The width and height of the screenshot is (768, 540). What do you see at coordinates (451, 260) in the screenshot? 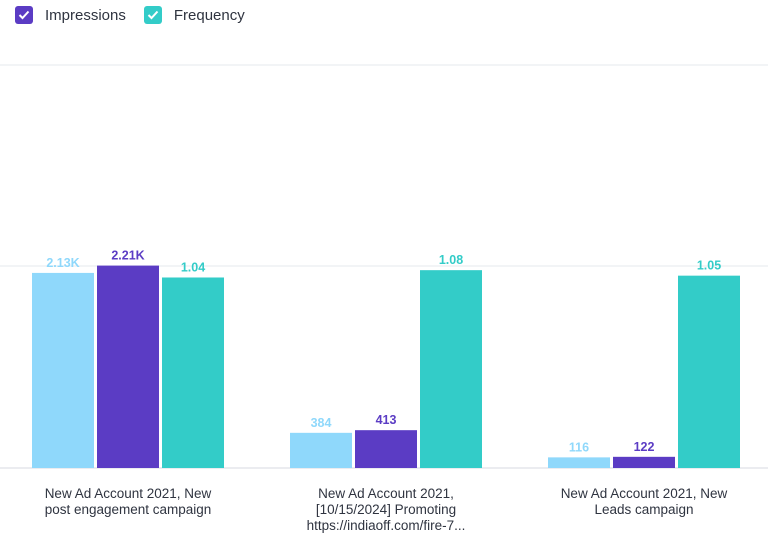
I see `bar-value-label: 1.08` at bounding box center [451, 260].